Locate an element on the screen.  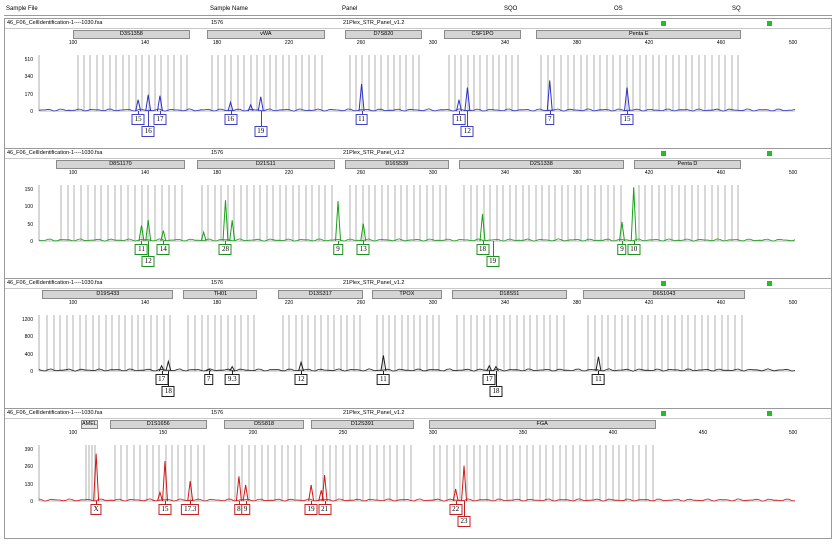
locus-marker-d3s1358: D3S1358 is located at coordinates (131, 34).